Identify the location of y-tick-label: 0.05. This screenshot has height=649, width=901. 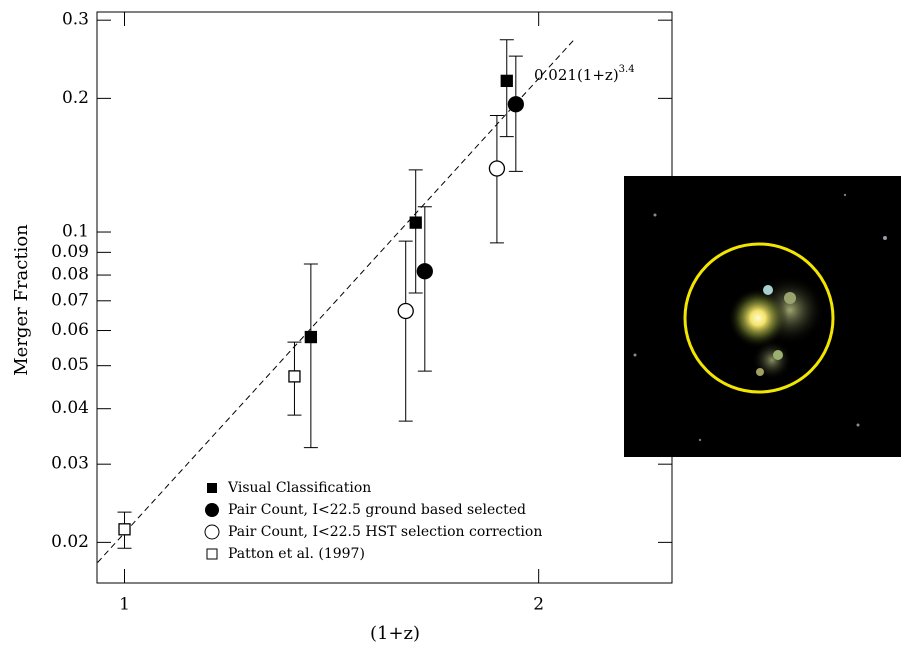
(70, 365).